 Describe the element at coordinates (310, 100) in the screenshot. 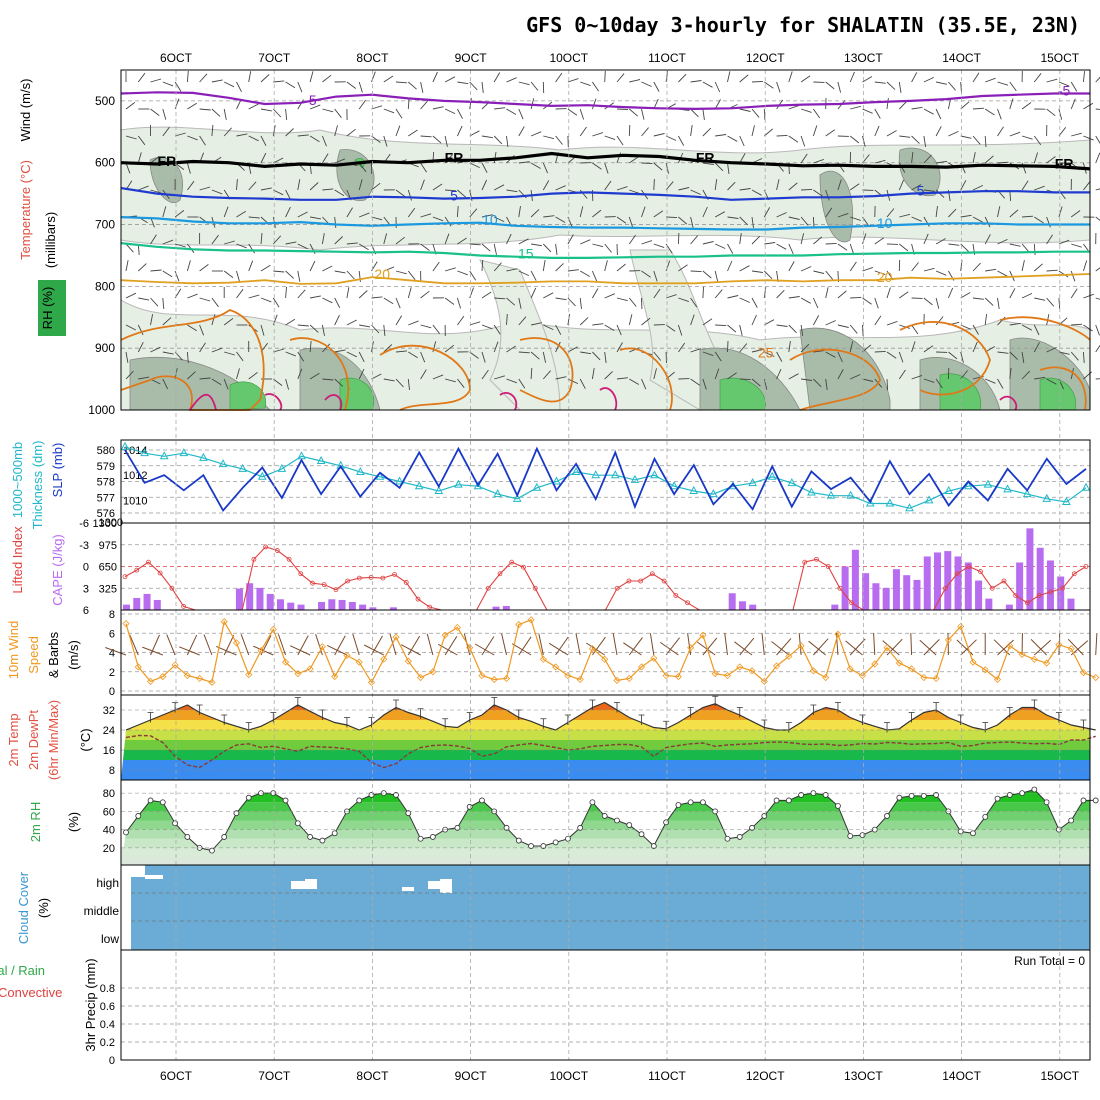

I see `contour-label: -5` at that location.